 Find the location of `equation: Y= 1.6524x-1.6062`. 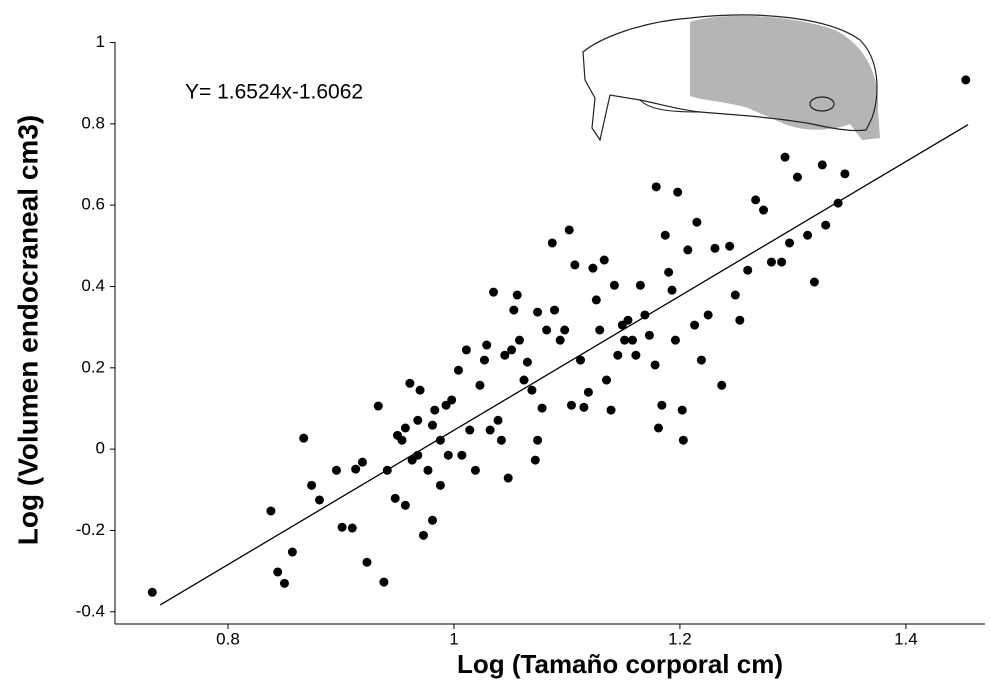

equation: Y= 1.6524x-1.6062 is located at coordinates (274, 92).